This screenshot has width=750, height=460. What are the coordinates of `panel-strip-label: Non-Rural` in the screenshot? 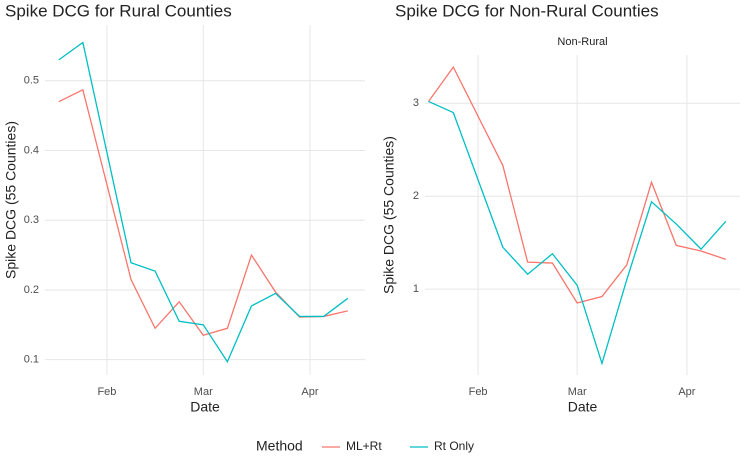 It's located at (582, 42).